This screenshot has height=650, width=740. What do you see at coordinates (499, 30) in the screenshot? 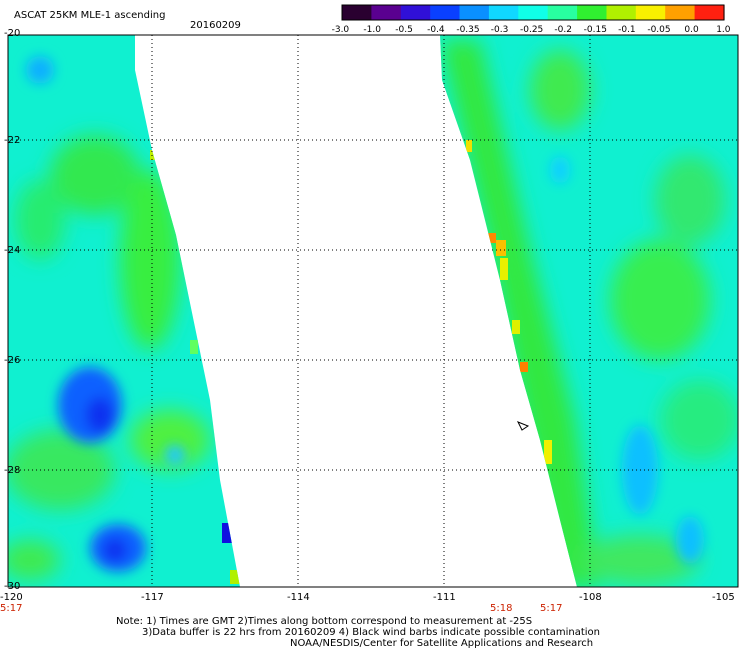
I see `colorbar-label: -0.3` at bounding box center [499, 30].